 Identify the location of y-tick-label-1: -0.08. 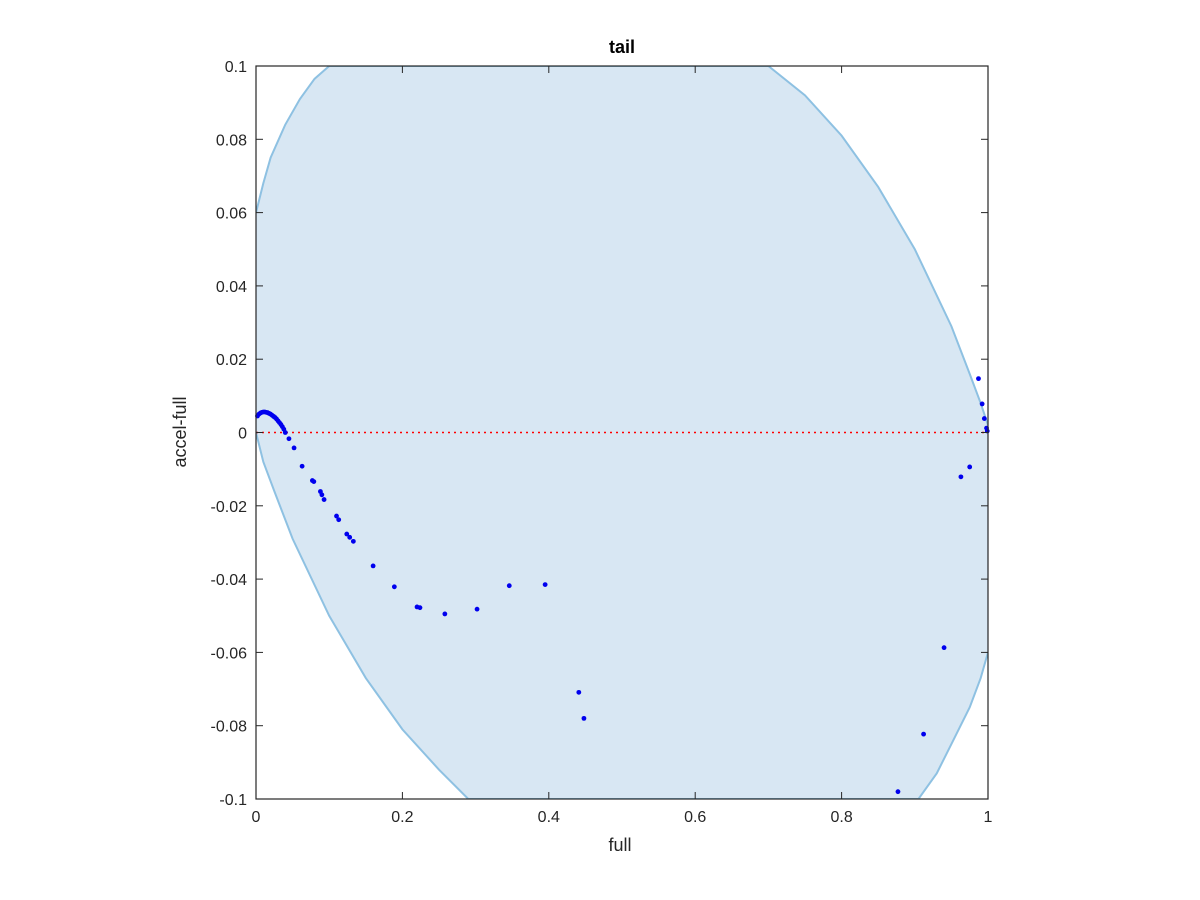
(229, 727).